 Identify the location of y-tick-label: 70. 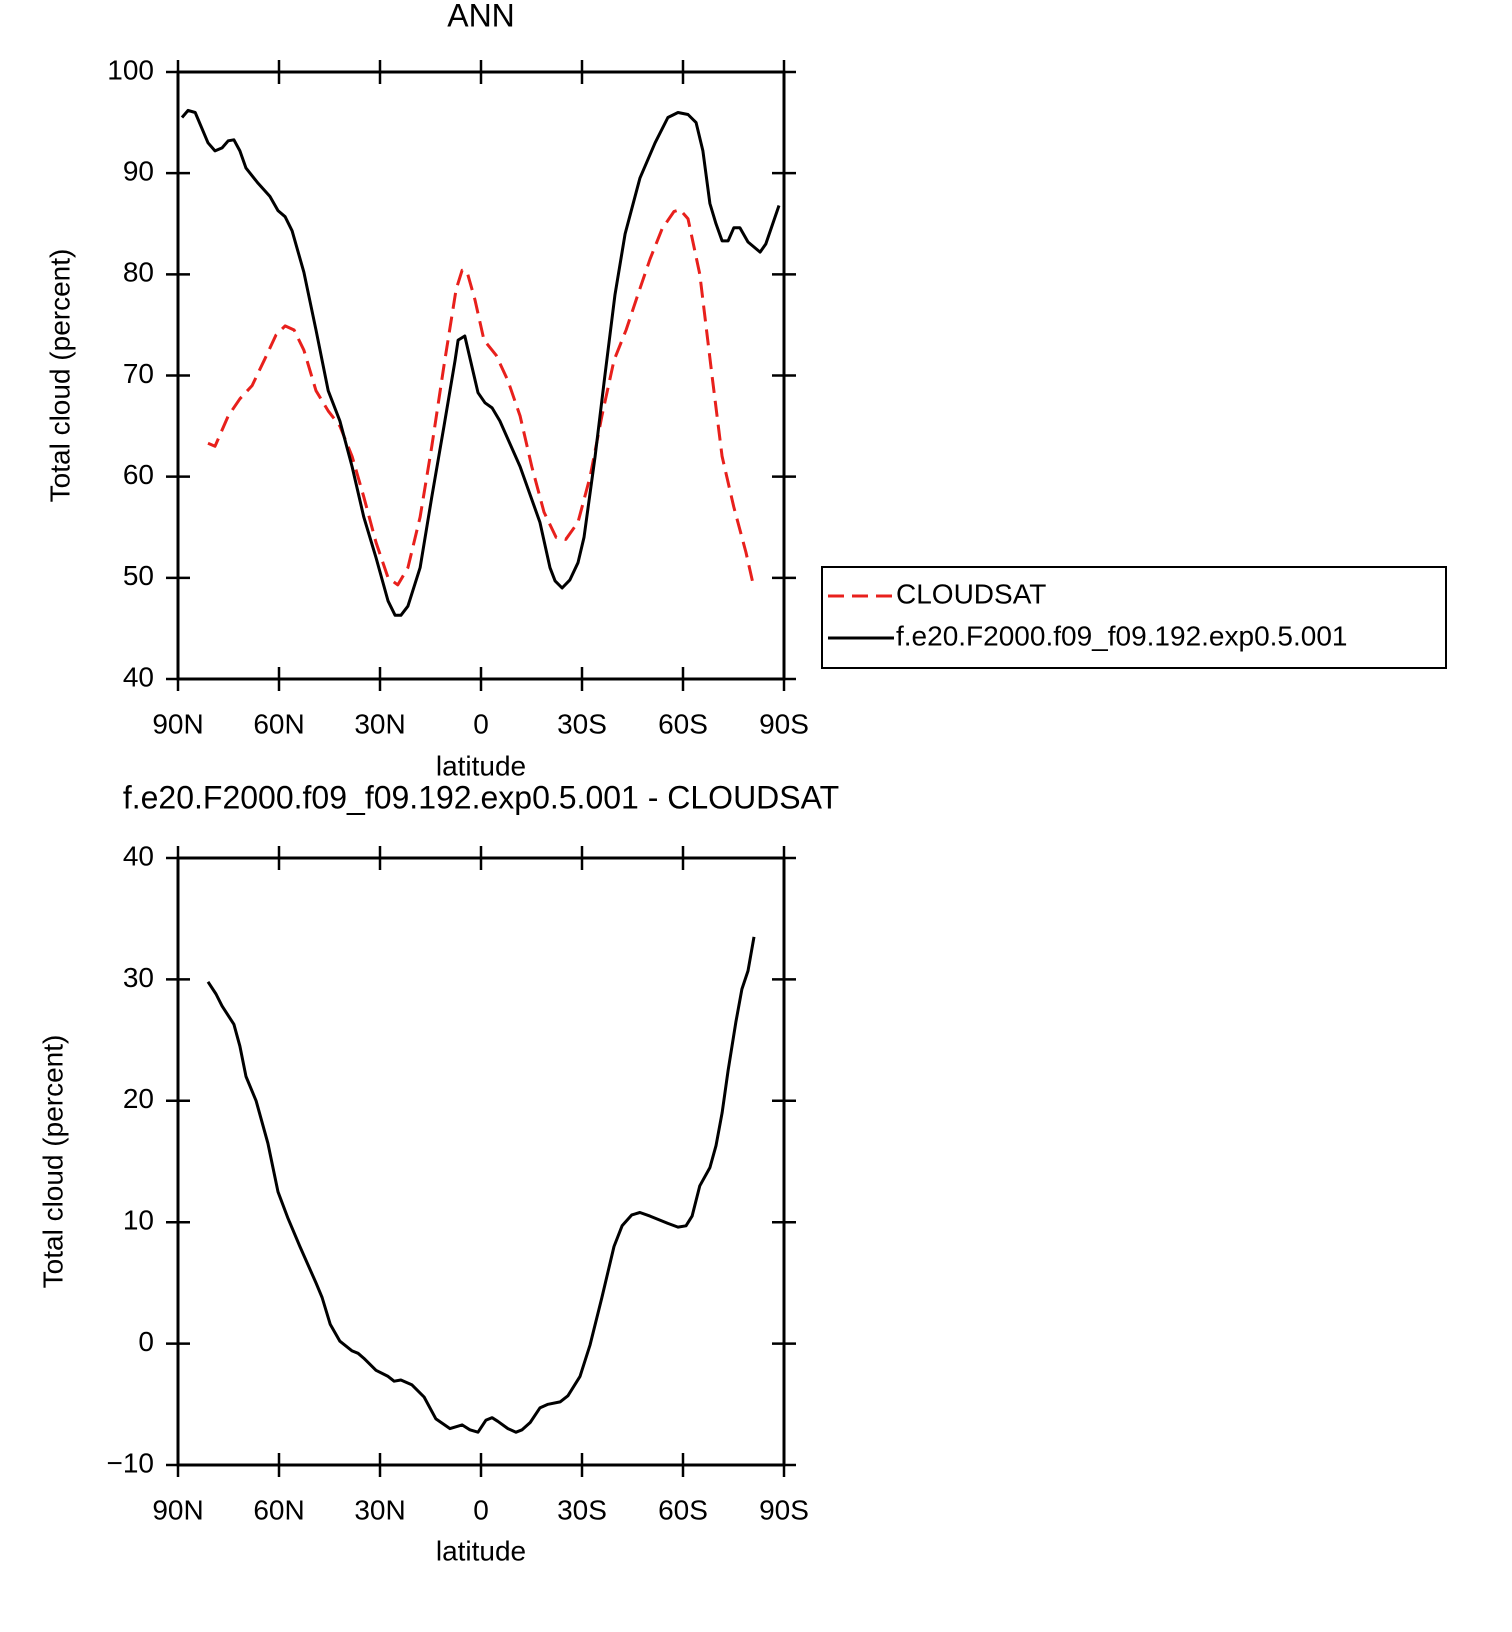
(138, 373).